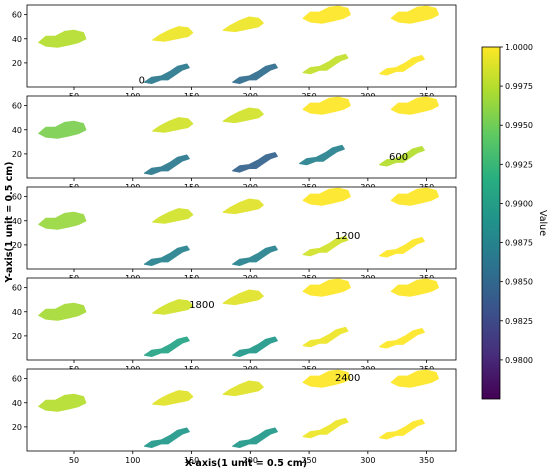 The image size is (550, 471). I want to click on colorbar-tick-label: 0.9800, so click(519, 360).